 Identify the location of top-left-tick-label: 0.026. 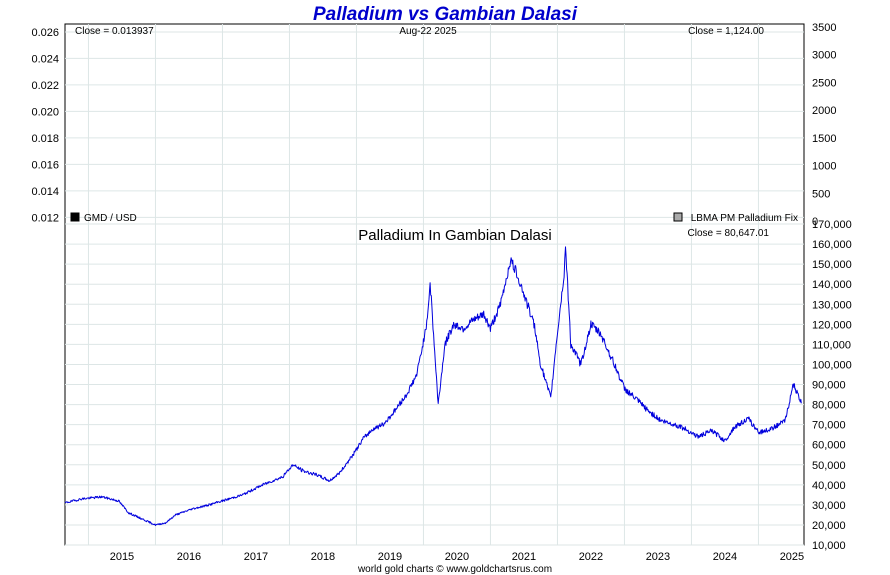
(45, 33).